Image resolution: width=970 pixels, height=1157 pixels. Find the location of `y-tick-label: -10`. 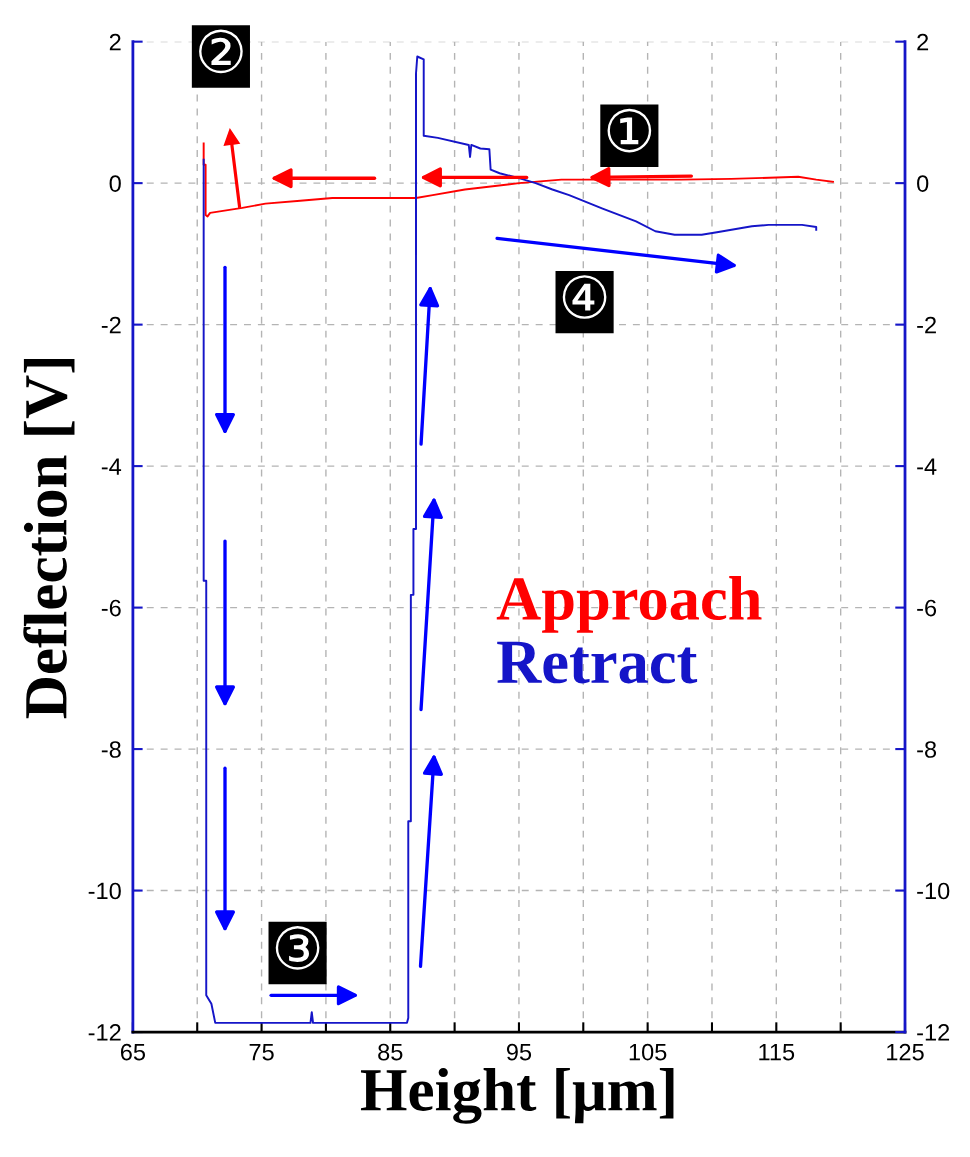

y-tick-label: -10 is located at coordinates (104, 891).